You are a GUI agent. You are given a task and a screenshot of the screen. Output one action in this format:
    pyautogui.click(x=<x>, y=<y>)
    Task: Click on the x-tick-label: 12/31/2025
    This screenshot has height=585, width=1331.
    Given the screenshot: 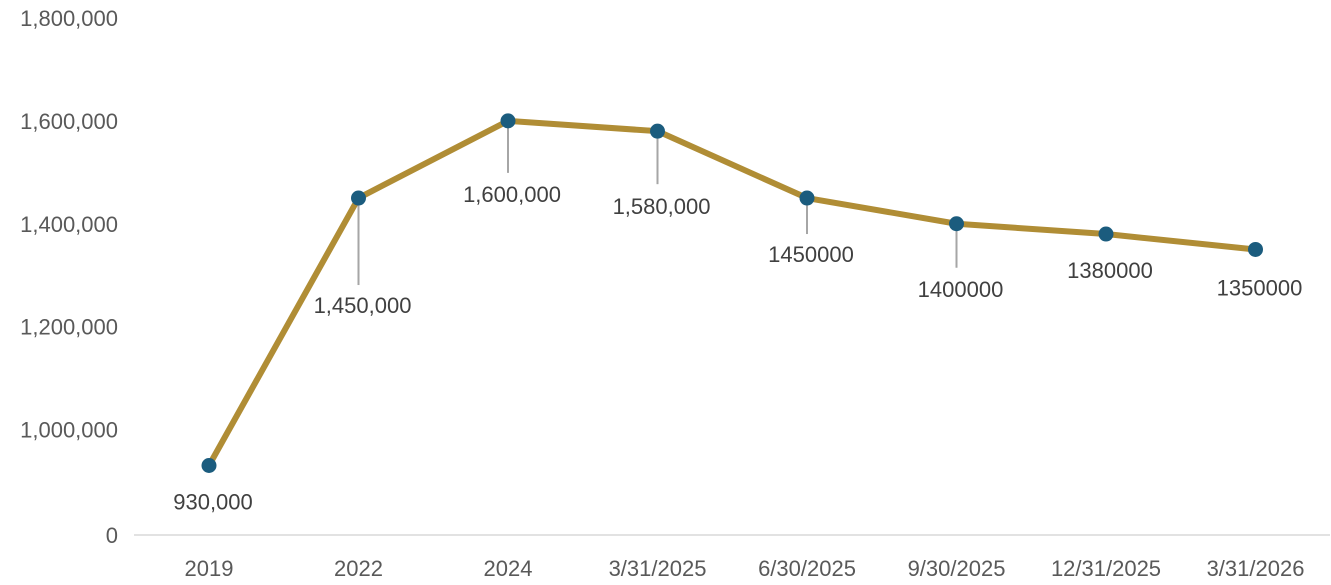 What is the action you would take?
    pyautogui.click(x=1106, y=568)
    